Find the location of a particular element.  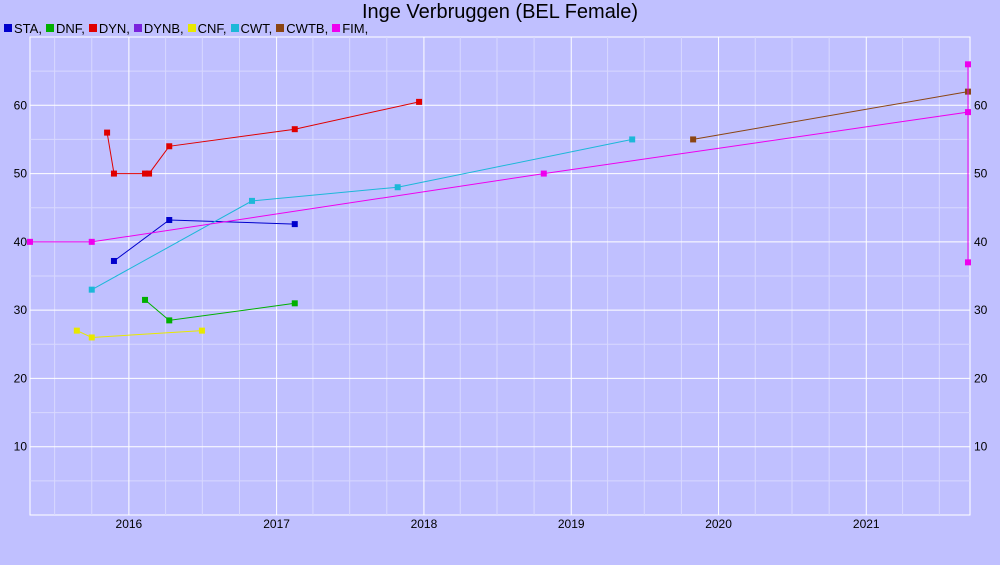

x-tick-label: 2018 is located at coordinates (424, 524).